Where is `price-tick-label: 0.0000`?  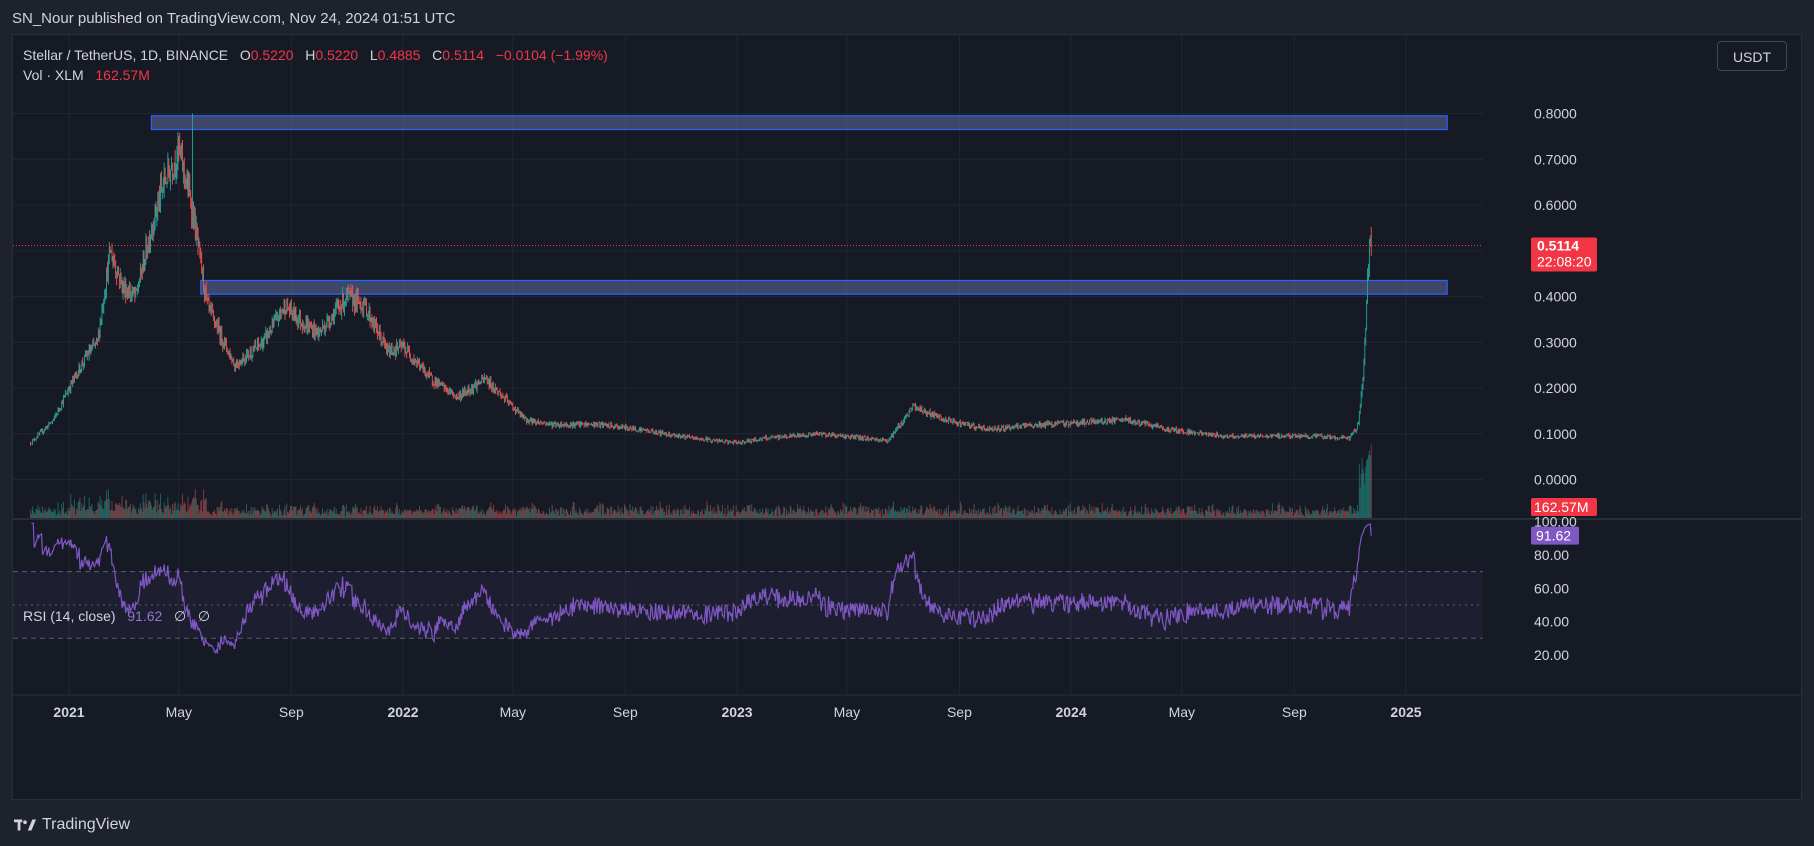
price-tick-label: 0.0000 is located at coordinates (1555, 480).